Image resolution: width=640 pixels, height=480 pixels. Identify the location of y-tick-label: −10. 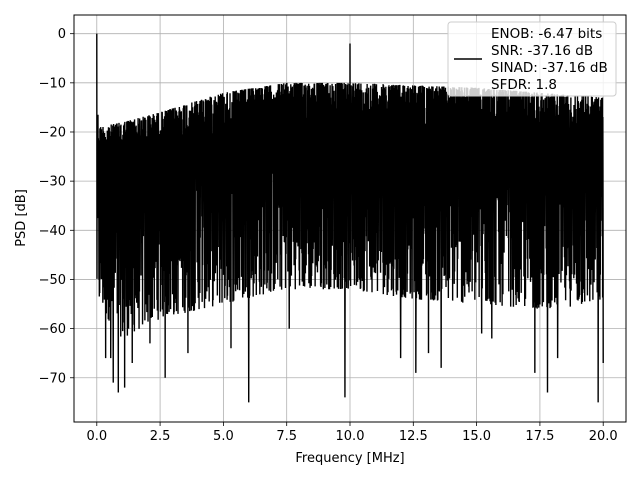
(52, 83).